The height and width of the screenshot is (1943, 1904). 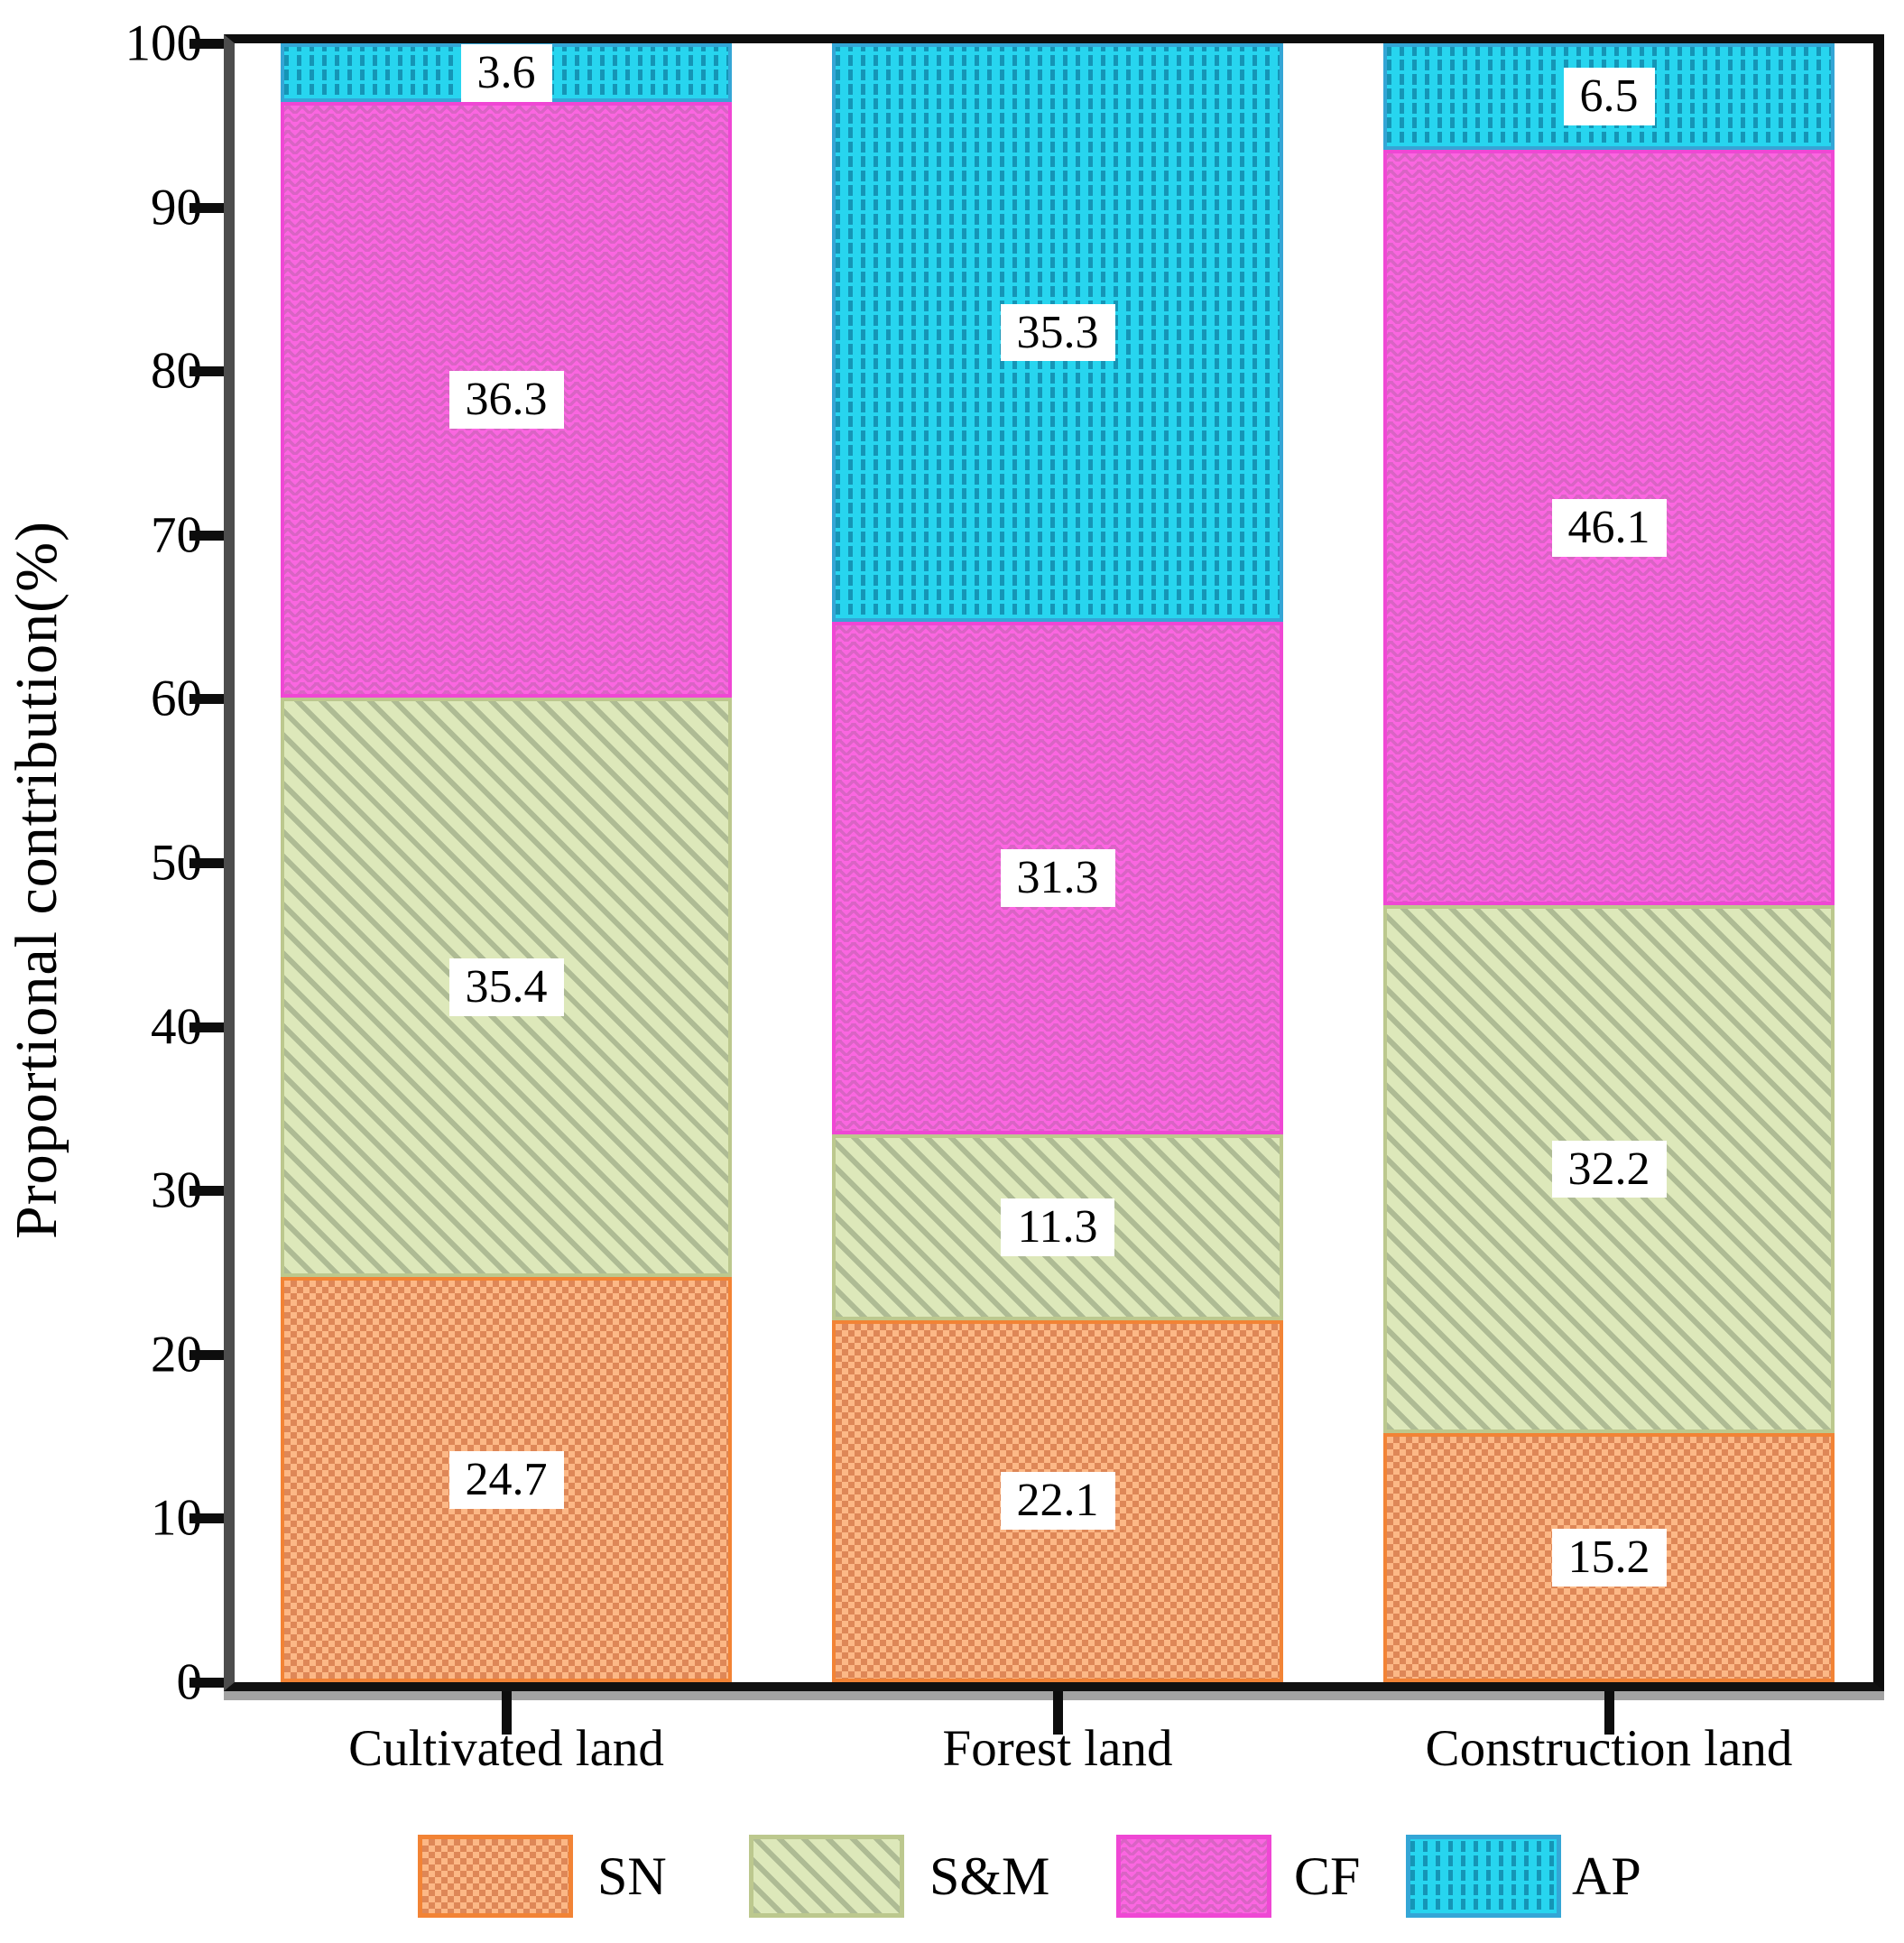 I want to click on y-tick-label: 10, so click(x=176, y=1518).